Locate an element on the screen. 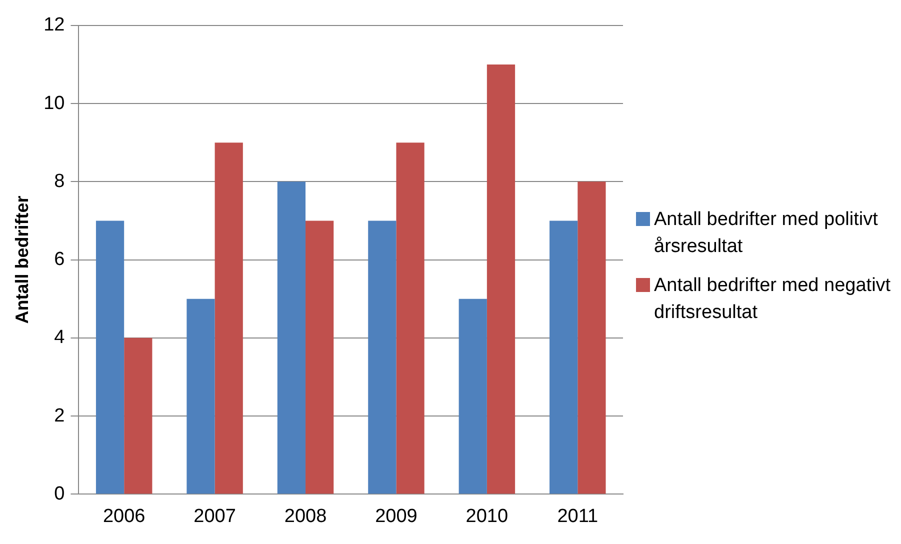 The width and height of the screenshot is (901, 544). x-tick-label: 2008 is located at coordinates (305, 516).